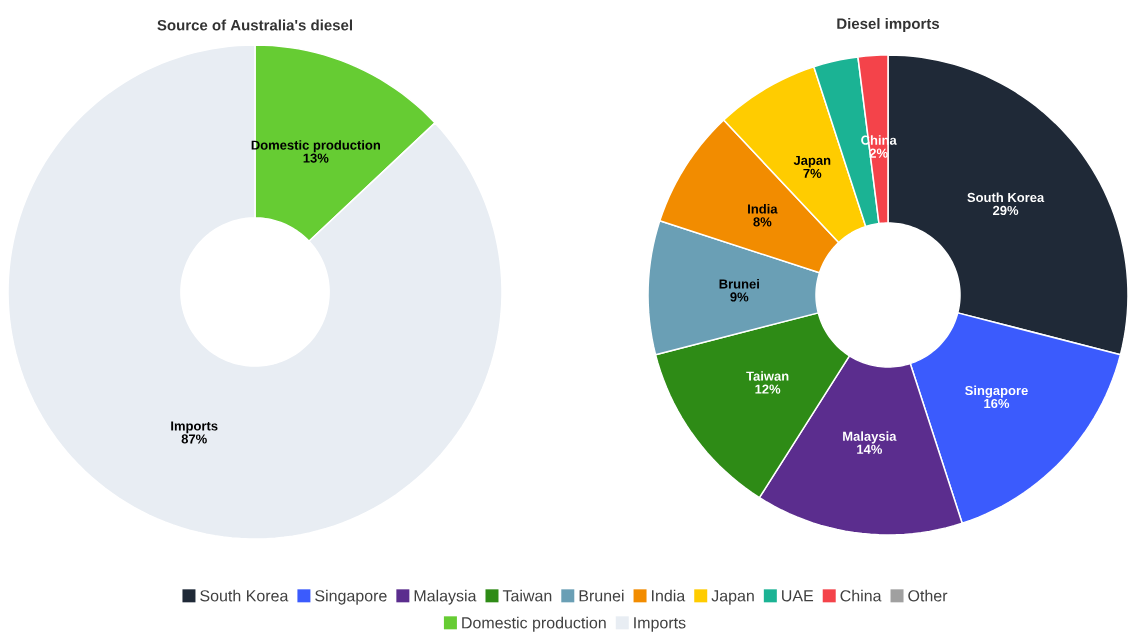  What do you see at coordinates (739, 297) in the screenshot?
I see `data-label: 9%` at bounding box center [739, 297].